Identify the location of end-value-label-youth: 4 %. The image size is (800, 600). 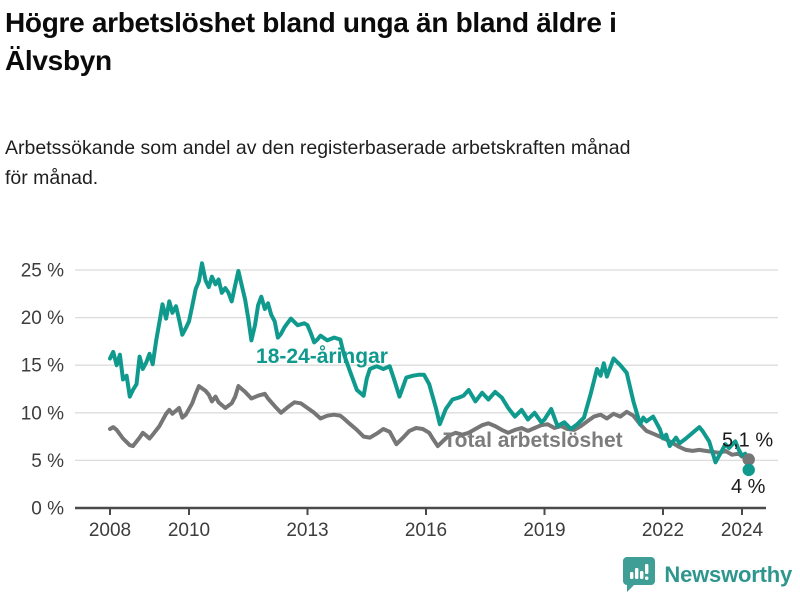
(748, 487).